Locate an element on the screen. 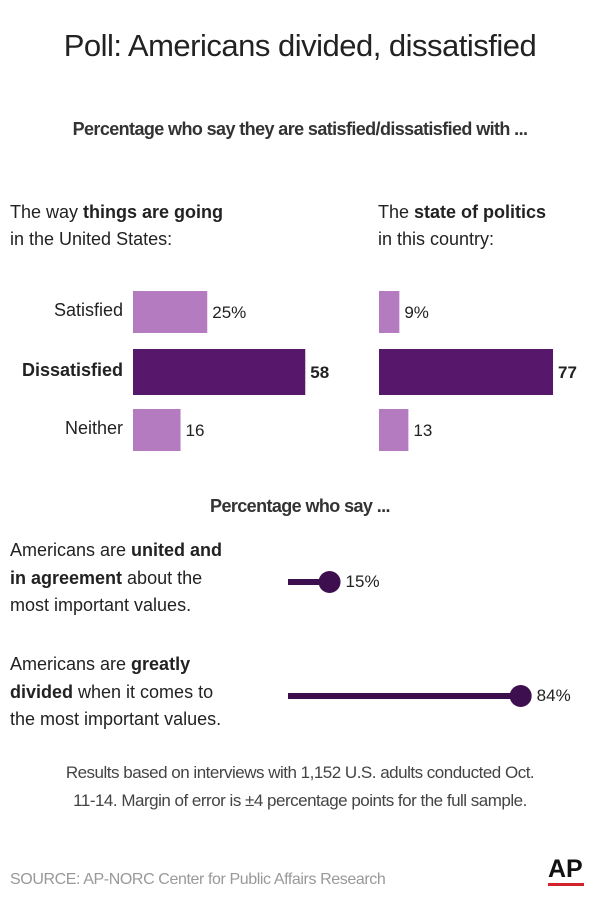  value-label: 16 is located at coordinates (195, 430).